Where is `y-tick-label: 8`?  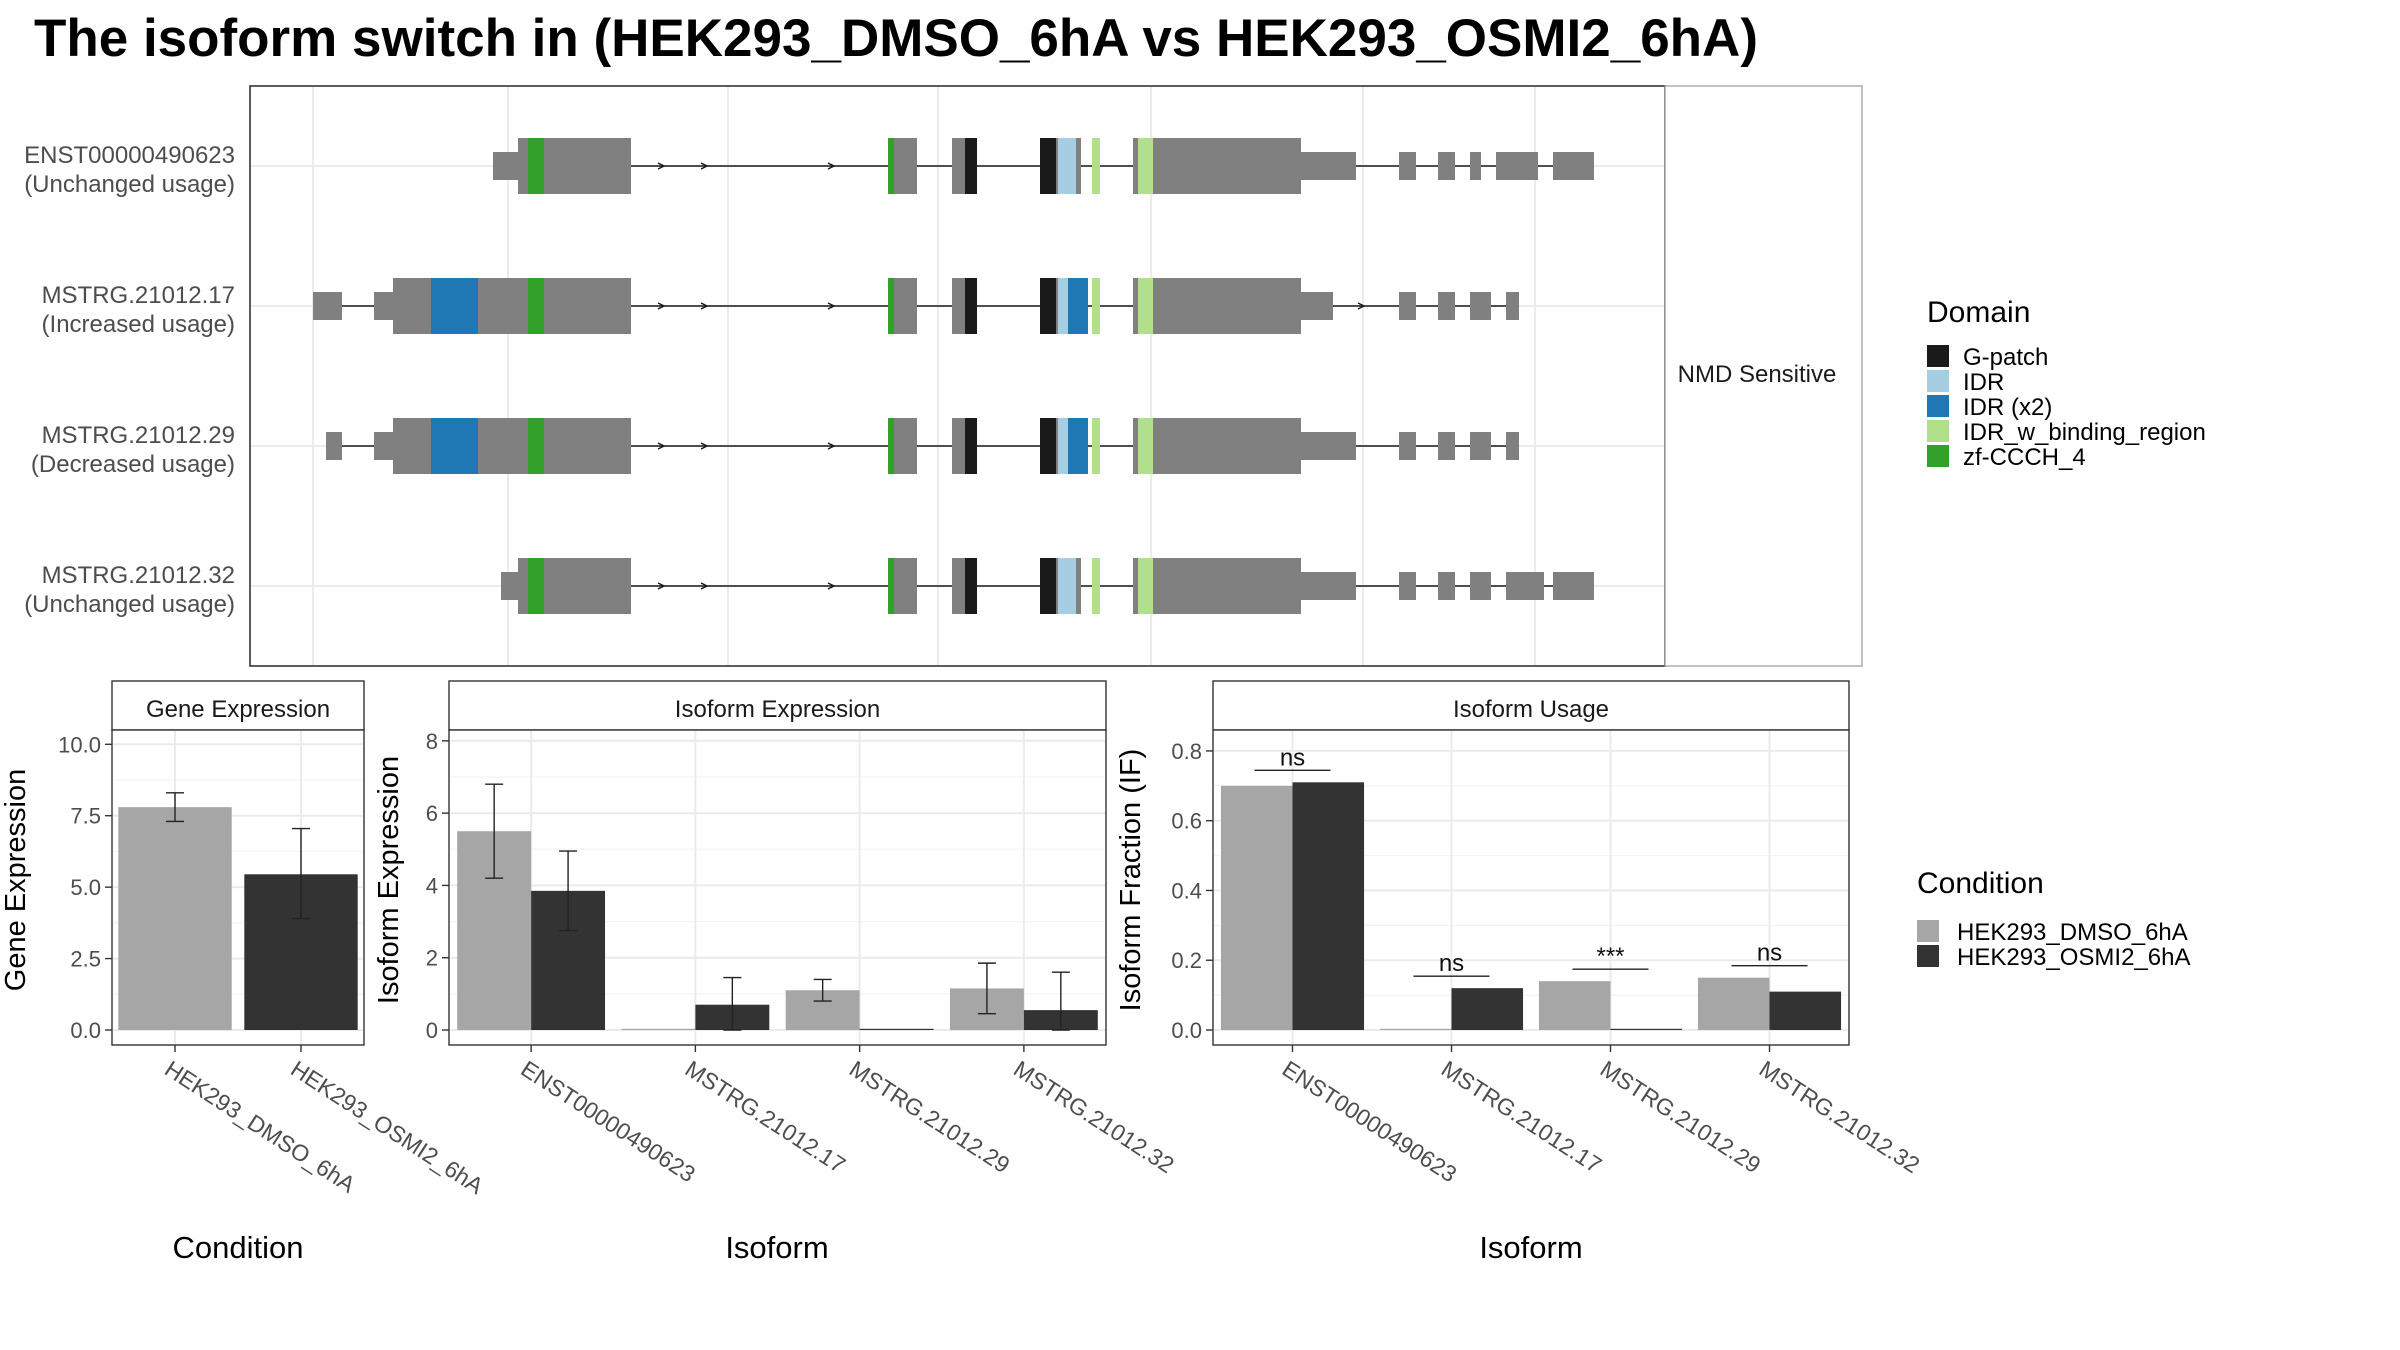
y-tick-label: 8 is located at coordinates (432, 741).